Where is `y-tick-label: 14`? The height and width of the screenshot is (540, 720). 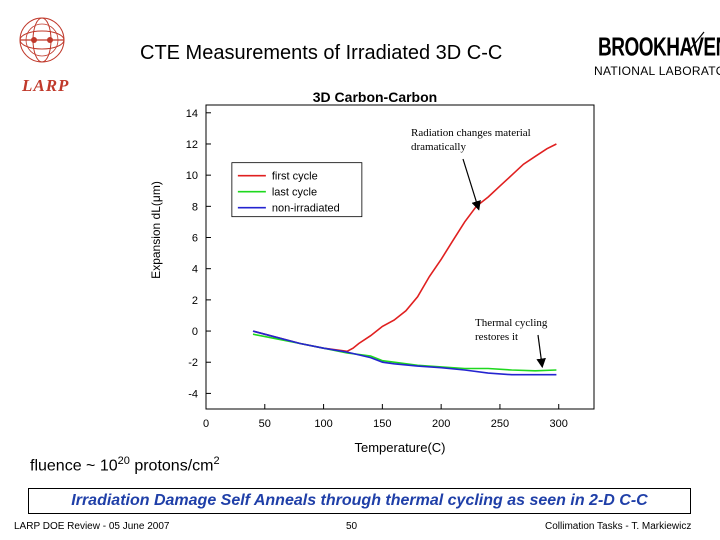
y-tick-label: 14 is located at coordinates (192, 114).